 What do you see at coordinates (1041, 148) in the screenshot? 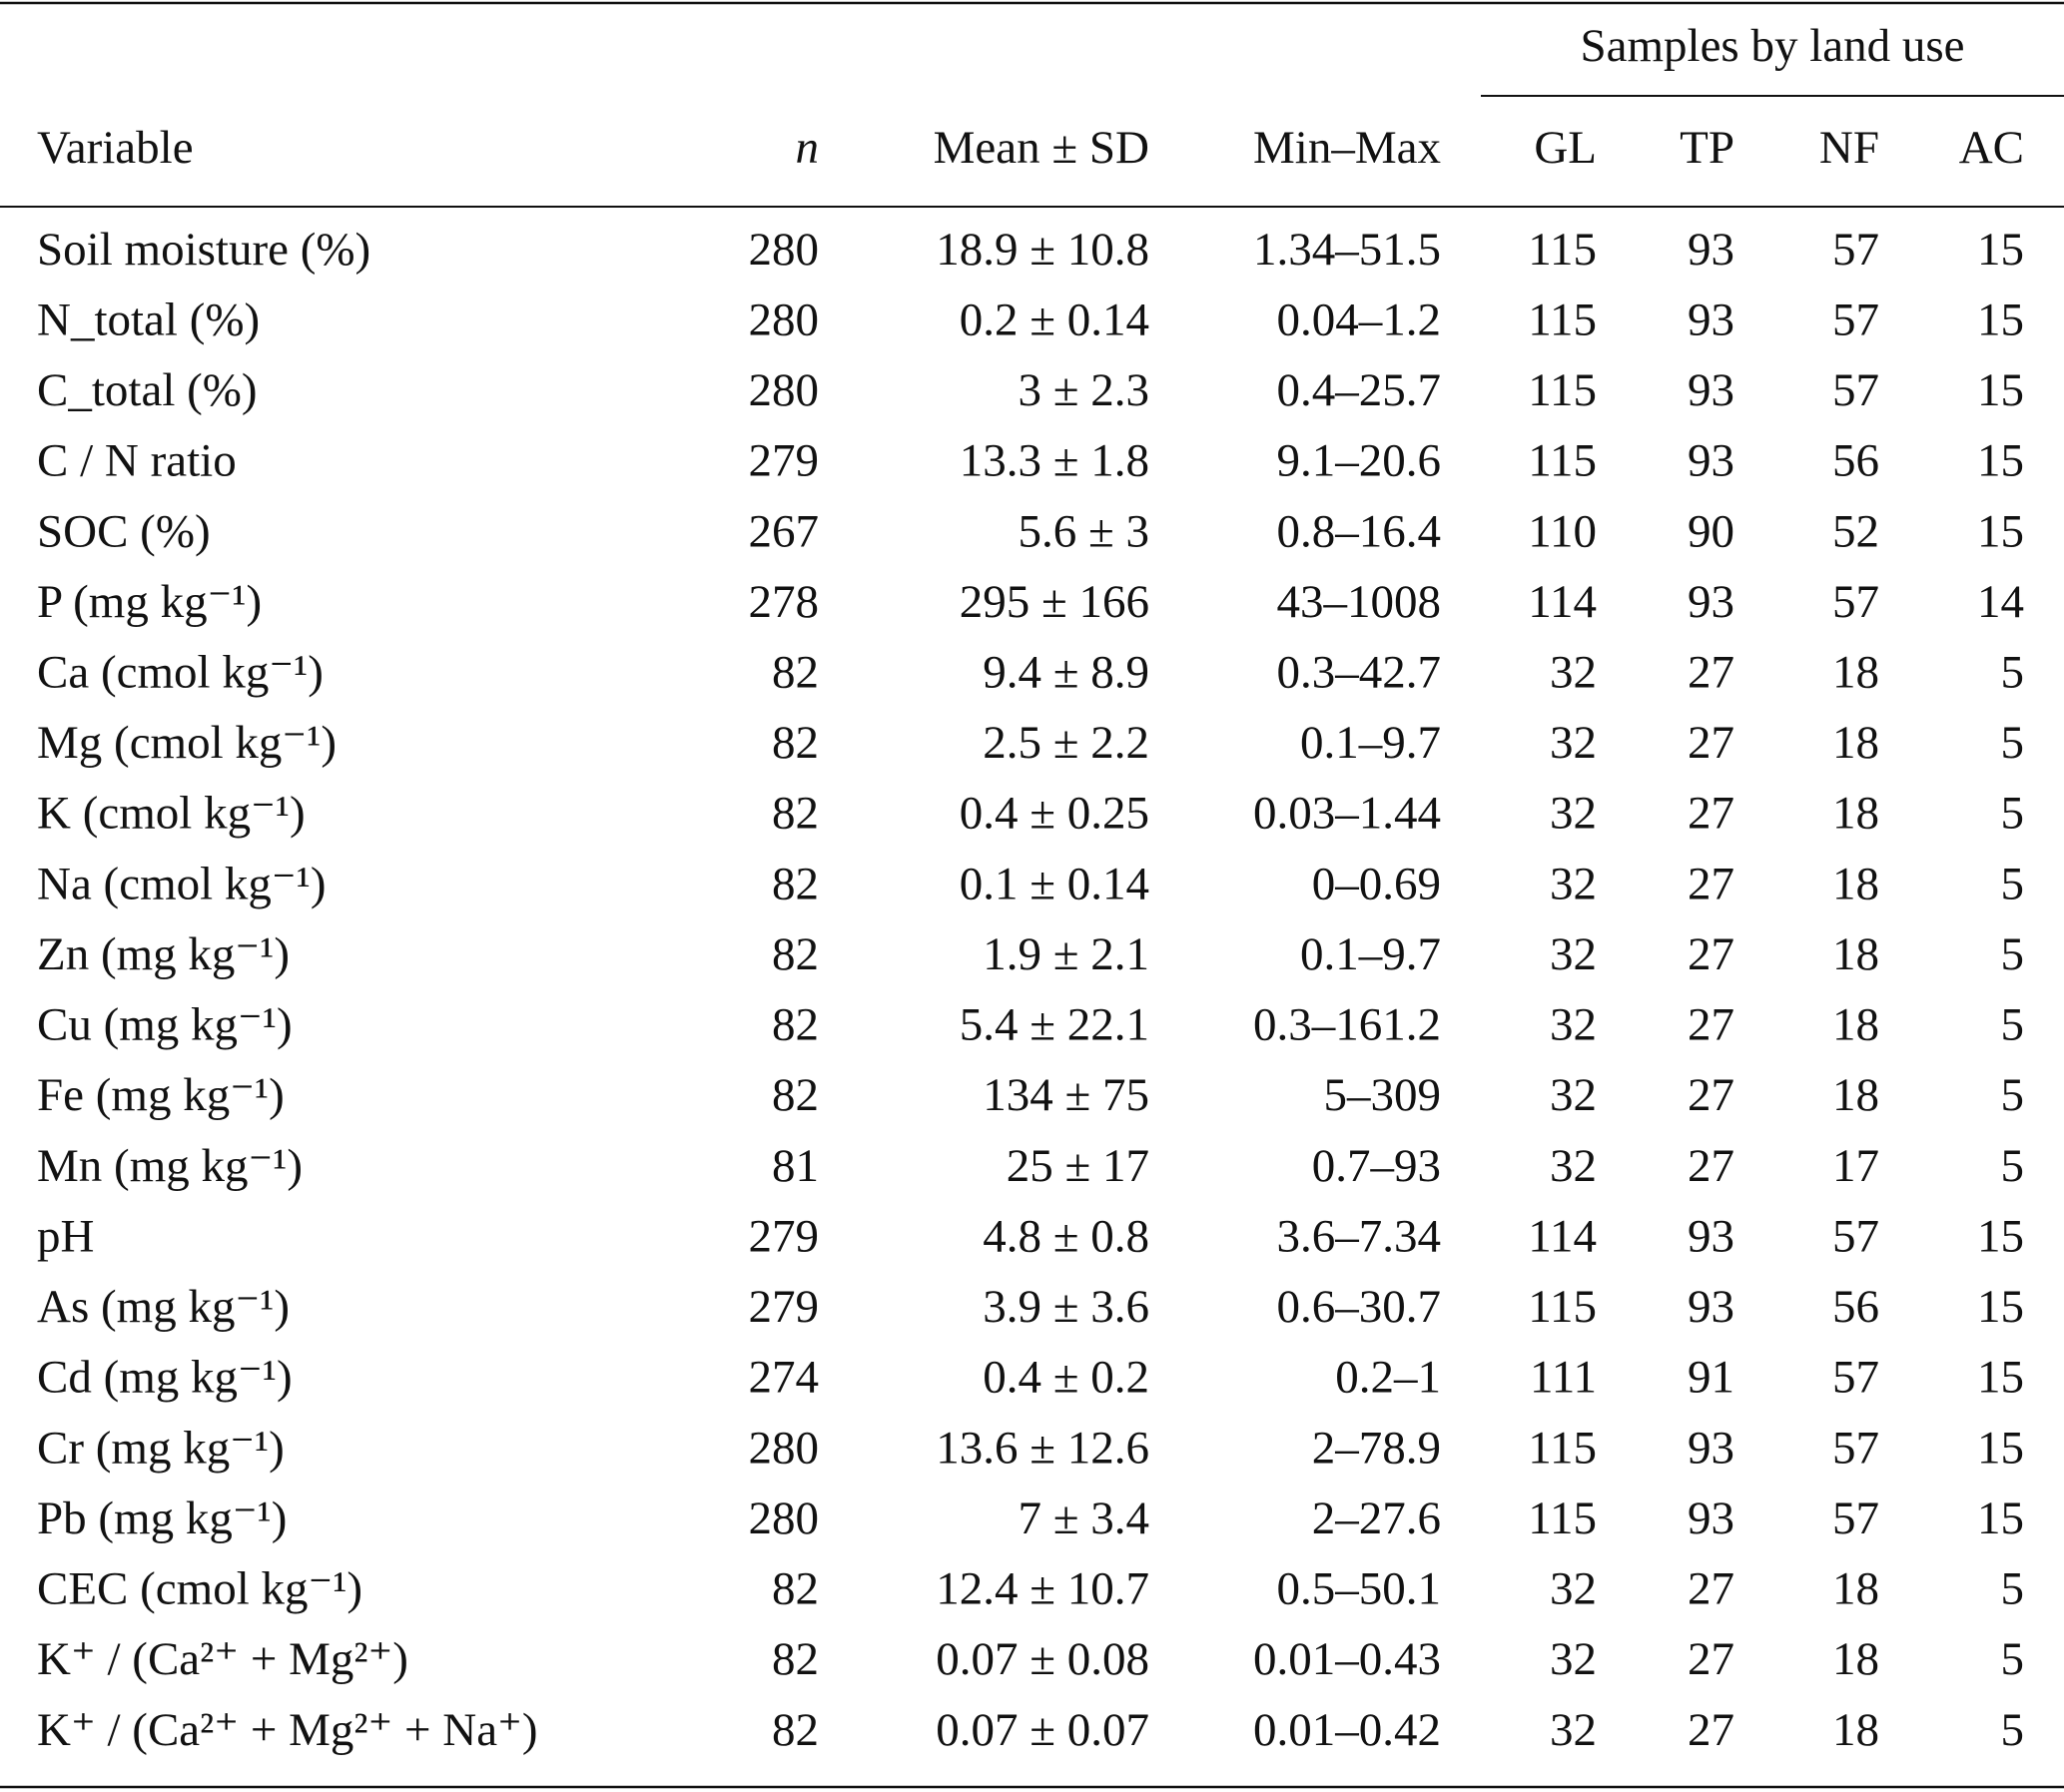
I see `column-header: Mean ± SD` at bounding box center [1041, 148].